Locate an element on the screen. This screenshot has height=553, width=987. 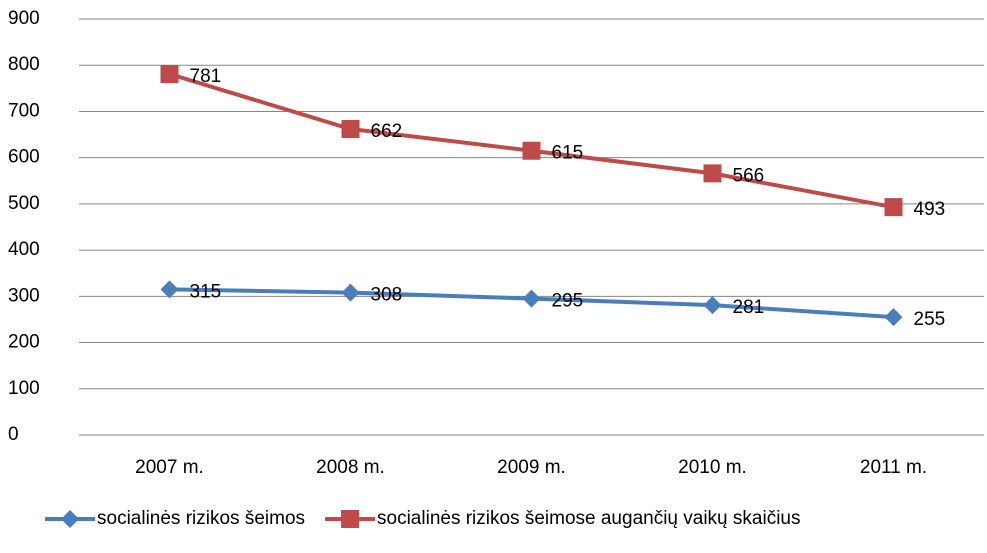
x-tick-label: 2009 m. is located at coordinates (531, 467).